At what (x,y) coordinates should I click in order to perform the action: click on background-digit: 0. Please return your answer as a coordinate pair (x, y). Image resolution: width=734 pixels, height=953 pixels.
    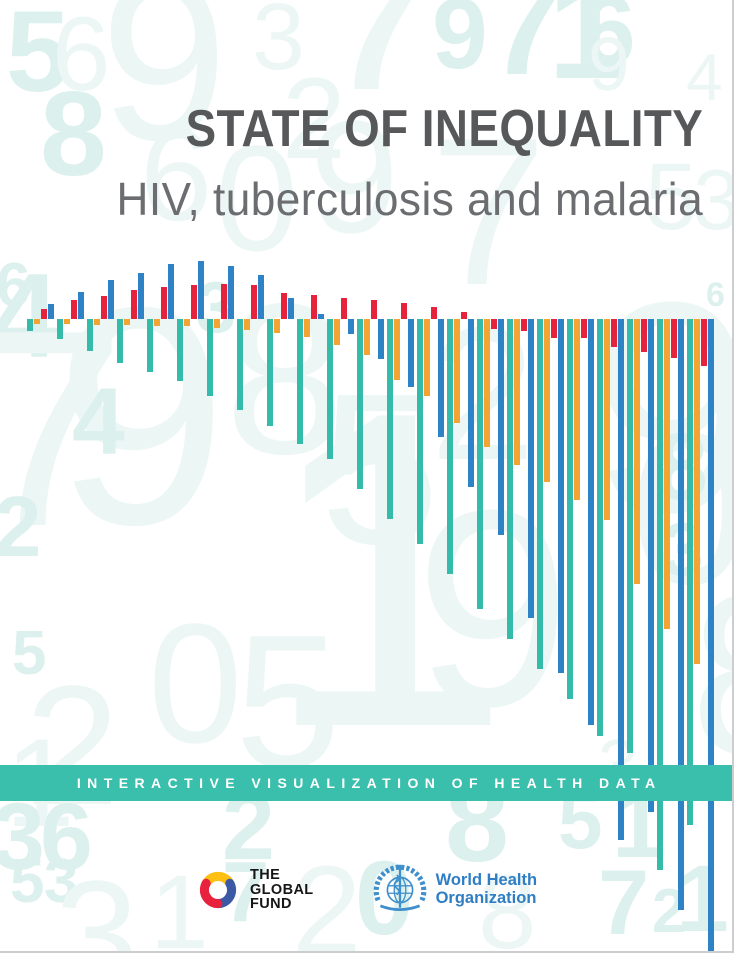
    Looking at the image, I should click on (256, 198).